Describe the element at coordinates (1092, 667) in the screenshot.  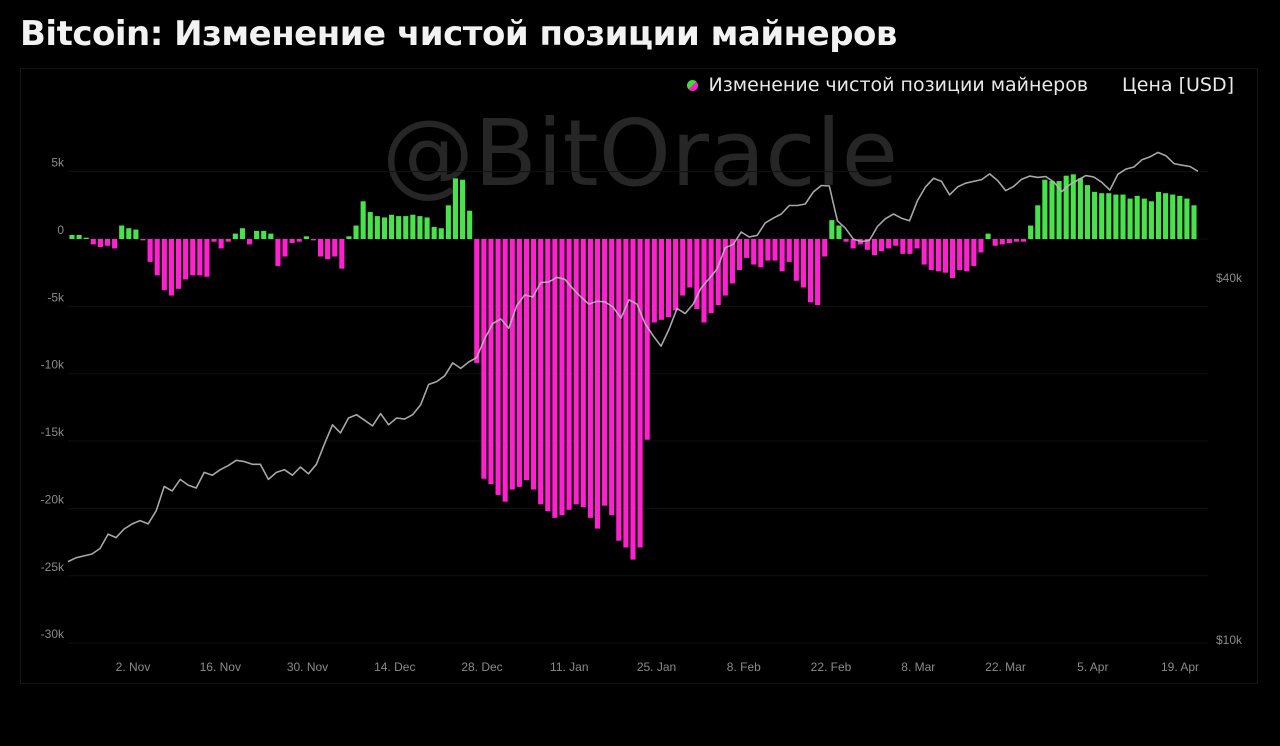
I see `x-tick-label-11: 5. Apr` at that location.